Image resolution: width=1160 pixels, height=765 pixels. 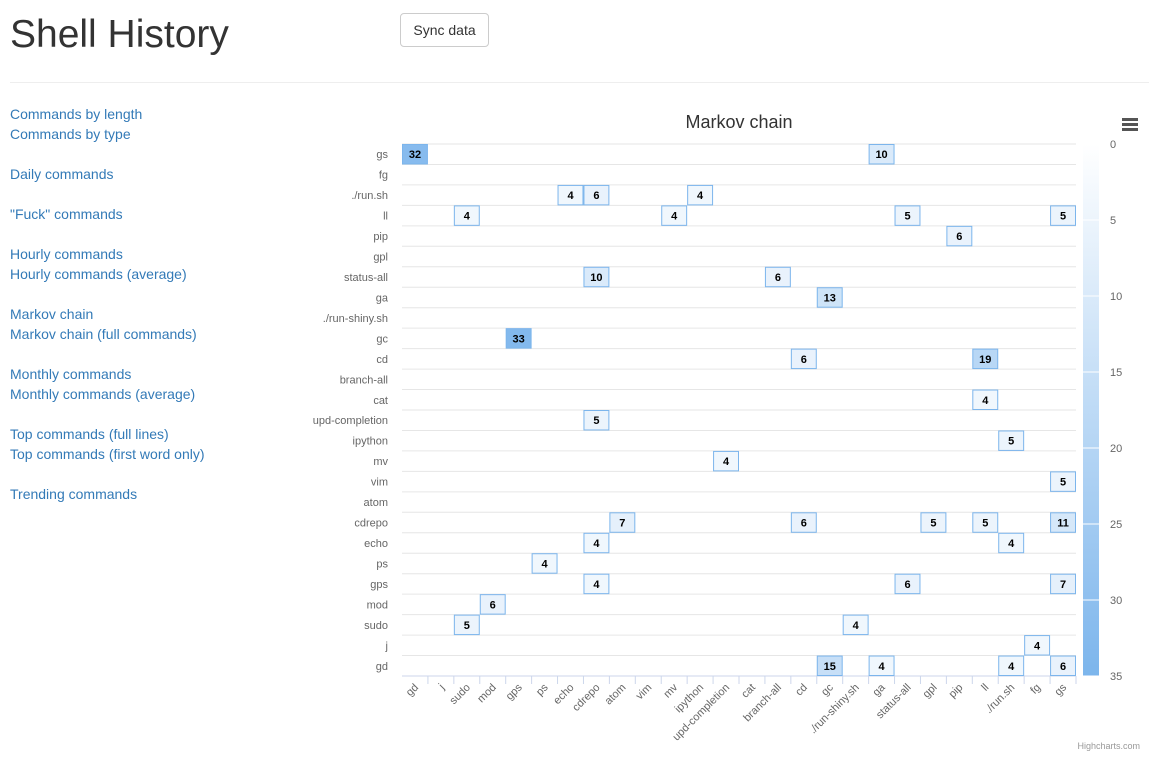 I want to click on y-label-atom: atom, so click(x=376, y=503).